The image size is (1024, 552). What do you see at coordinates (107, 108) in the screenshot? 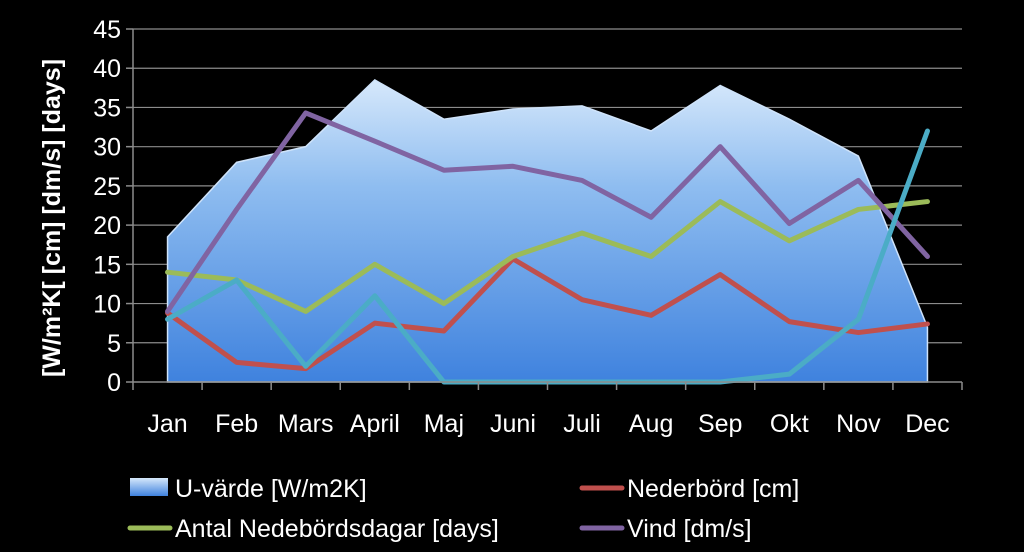
I see `y-tick-label: 35` at bounding box center [107, 108].